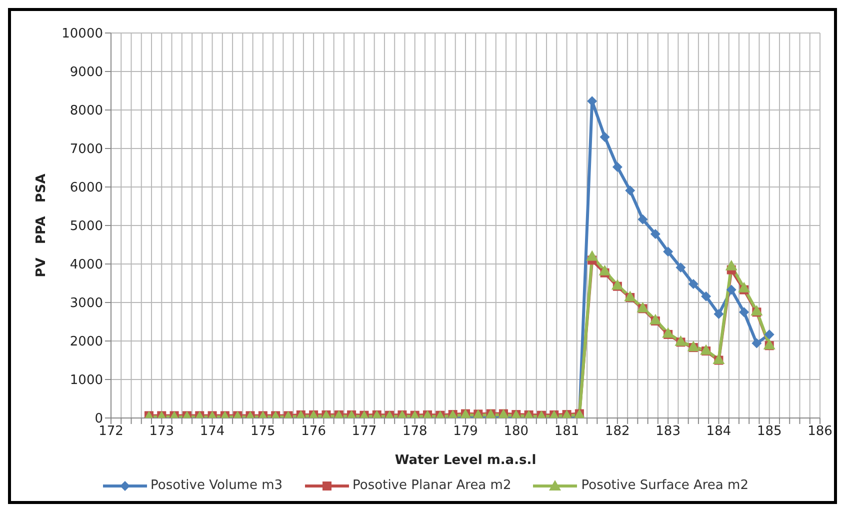 This screenshot has height=512, width=845. What do you see at coordinates (516, 432) in the screenshot?
I see `x-tick-label: 180` at bounding box center [516, 432].